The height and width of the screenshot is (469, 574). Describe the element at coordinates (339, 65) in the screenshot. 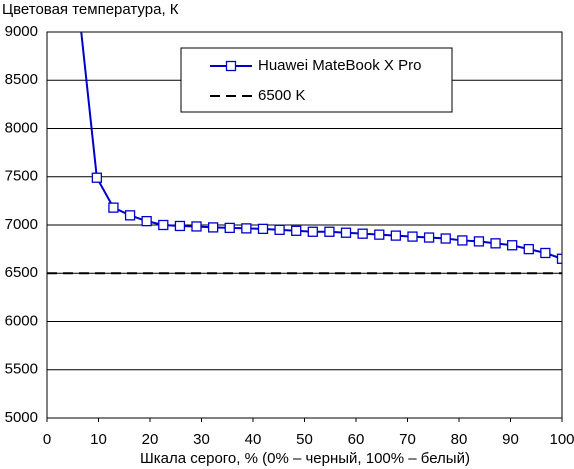

I see `legend-label: Huawei MateBook X Pro` at that location.